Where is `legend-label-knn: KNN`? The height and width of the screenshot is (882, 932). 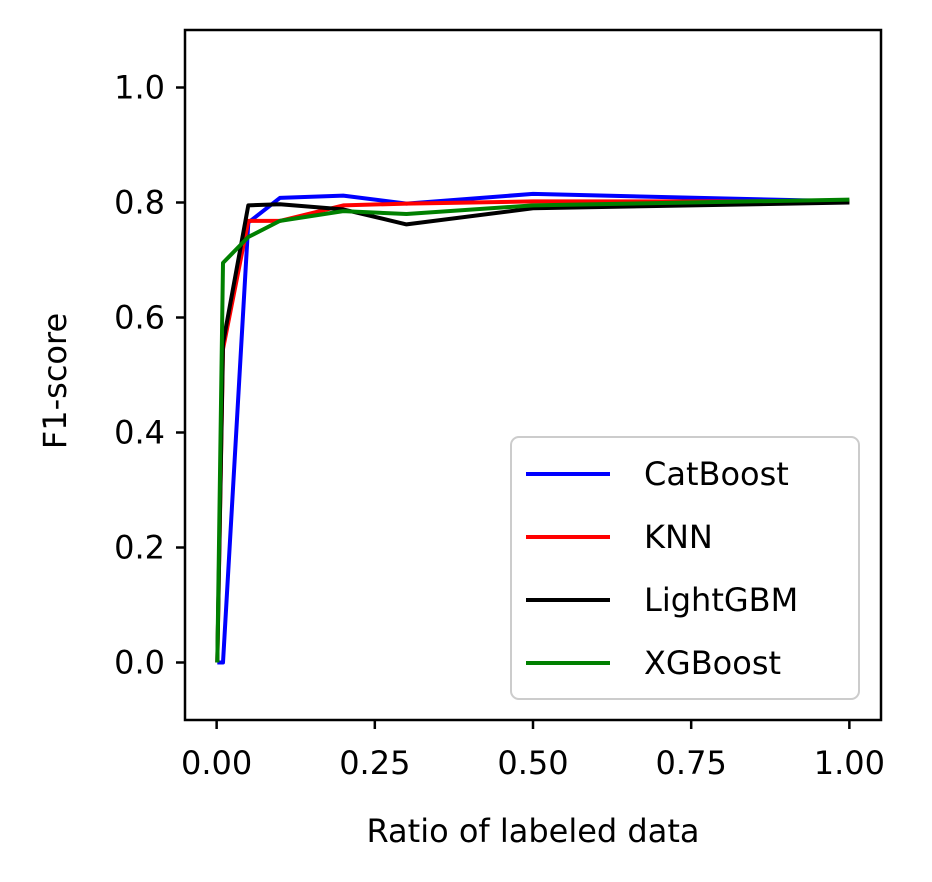 legend-label-knn: KNN is located at coordinates (678, 537).